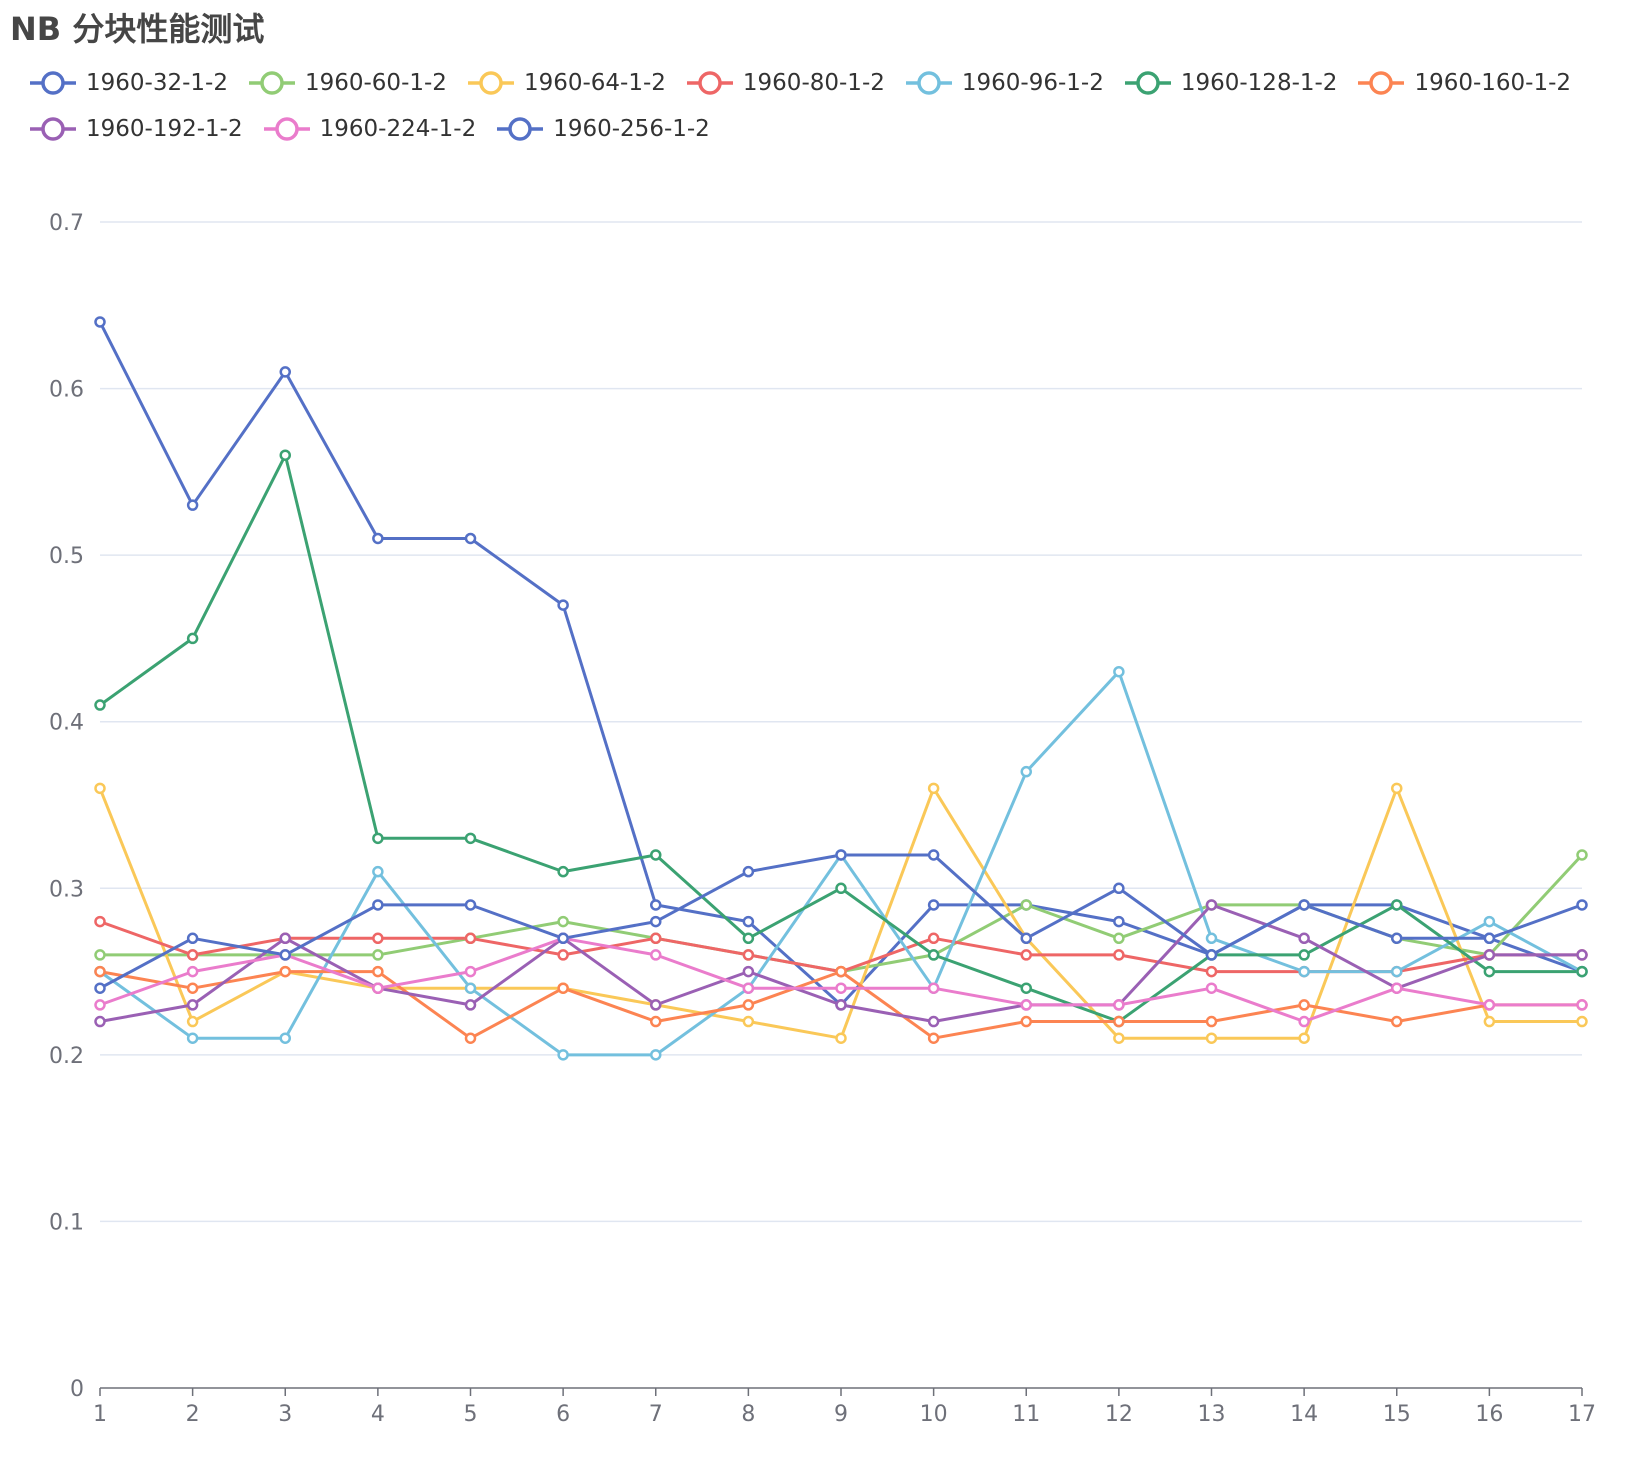  What do you see at coordinates (1230, 83) in the screenshot?
I see `legend-item: 1960-128-1-2` at bounding box center [1230, 83].